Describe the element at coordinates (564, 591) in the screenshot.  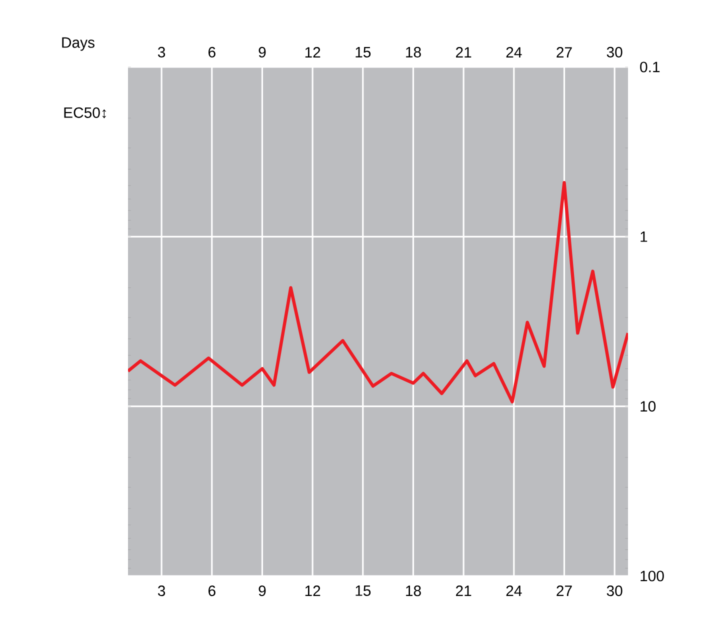
I see `x-tick-label: 27` at that location.